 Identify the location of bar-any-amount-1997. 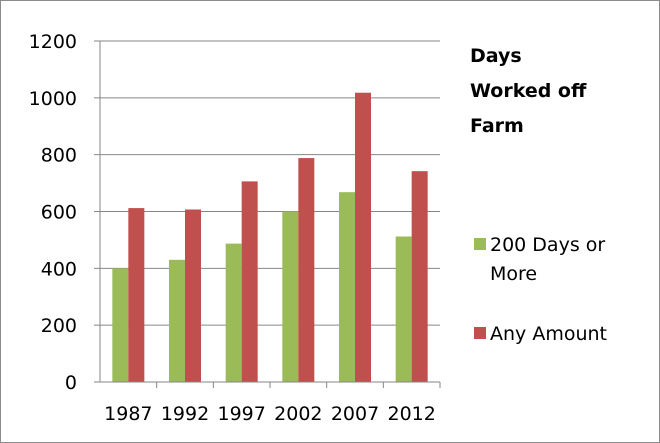
(249, 281).